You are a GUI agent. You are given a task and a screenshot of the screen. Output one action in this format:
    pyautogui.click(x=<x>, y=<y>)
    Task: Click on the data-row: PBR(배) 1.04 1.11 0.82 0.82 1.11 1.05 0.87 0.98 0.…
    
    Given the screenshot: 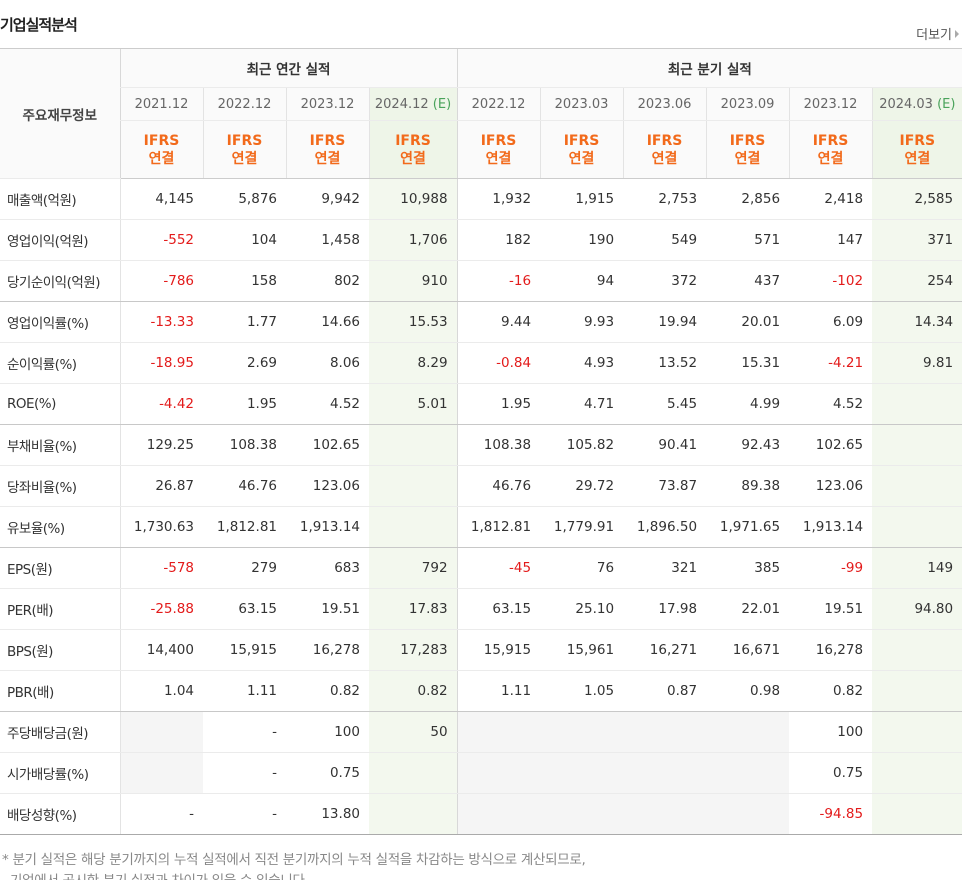 What is the action you would take?
    pyautogui.click(x=481, y=691)
    